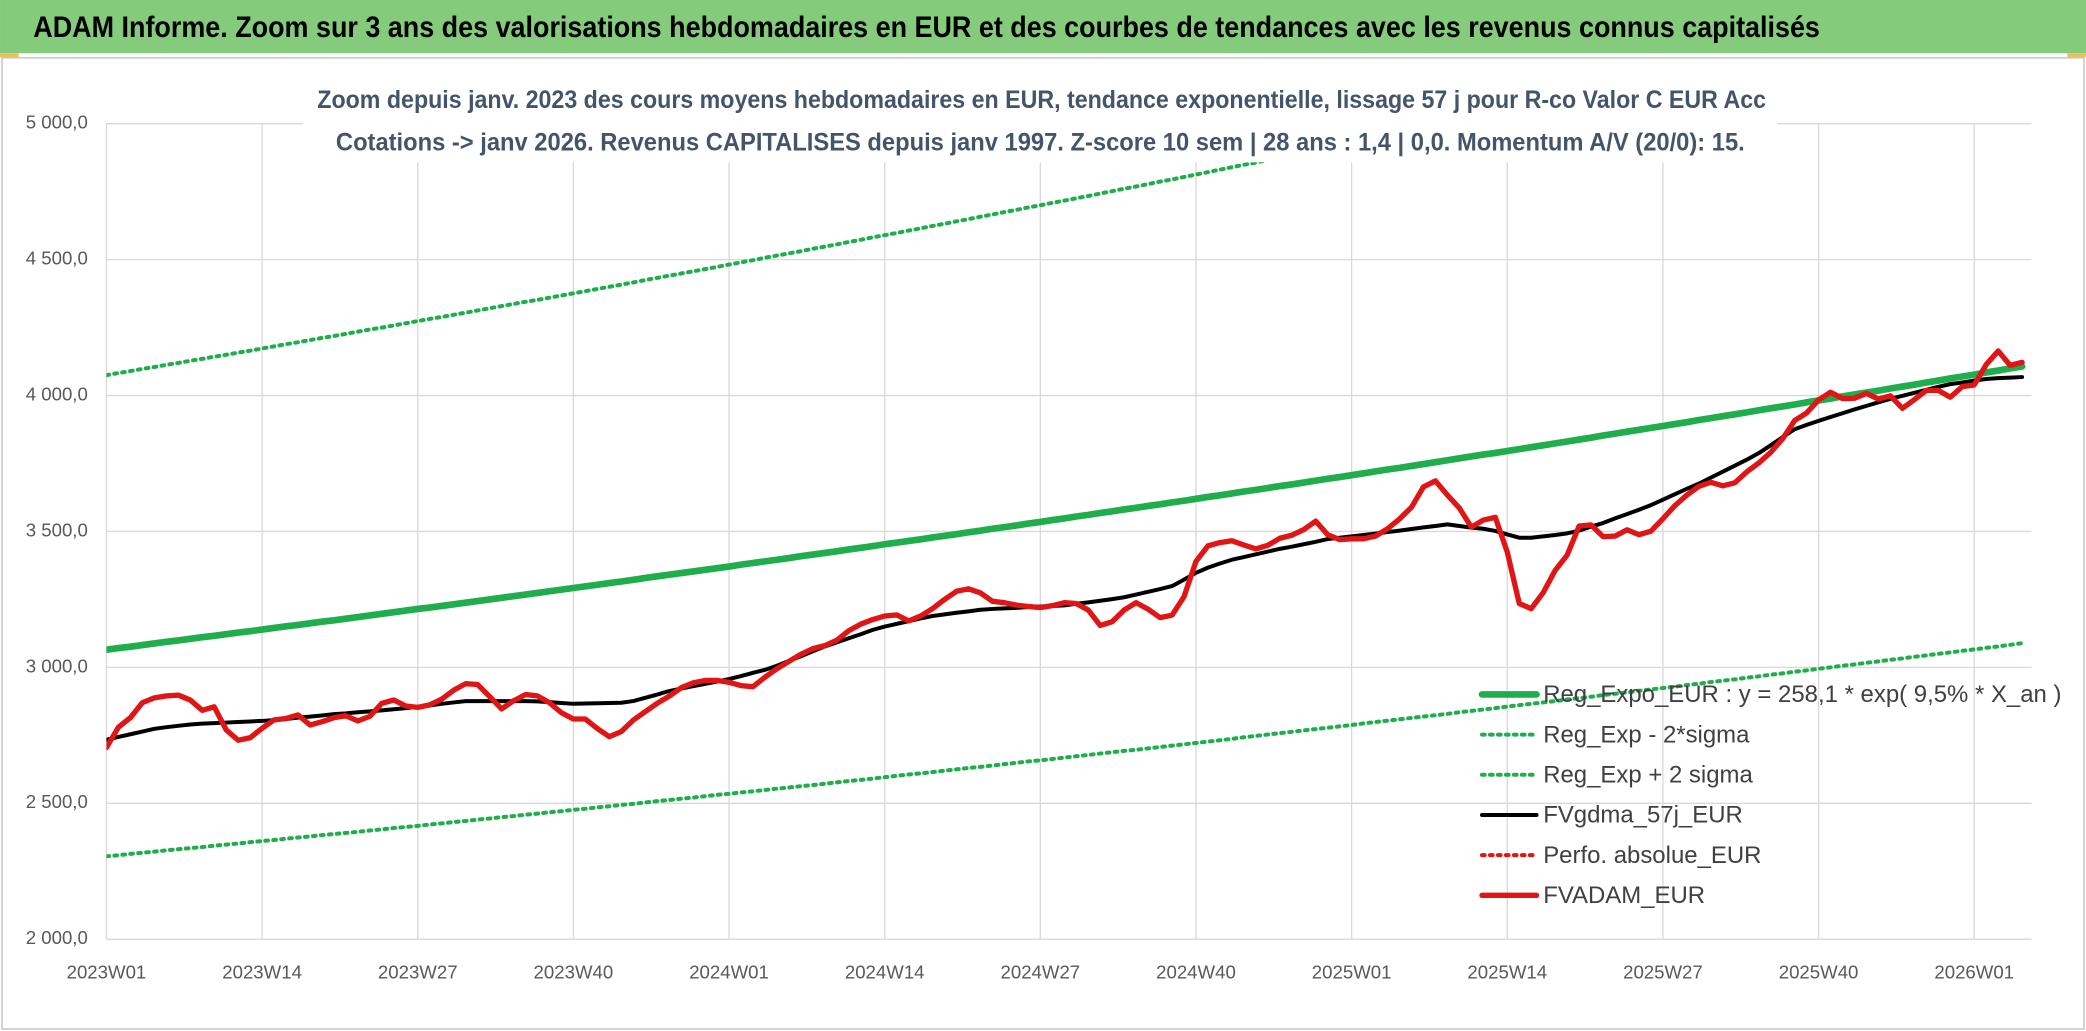 The height and width of the screenshot is (1031, 2086). I want to click on y-tick-label: 5 000,0, so click(57, 122).